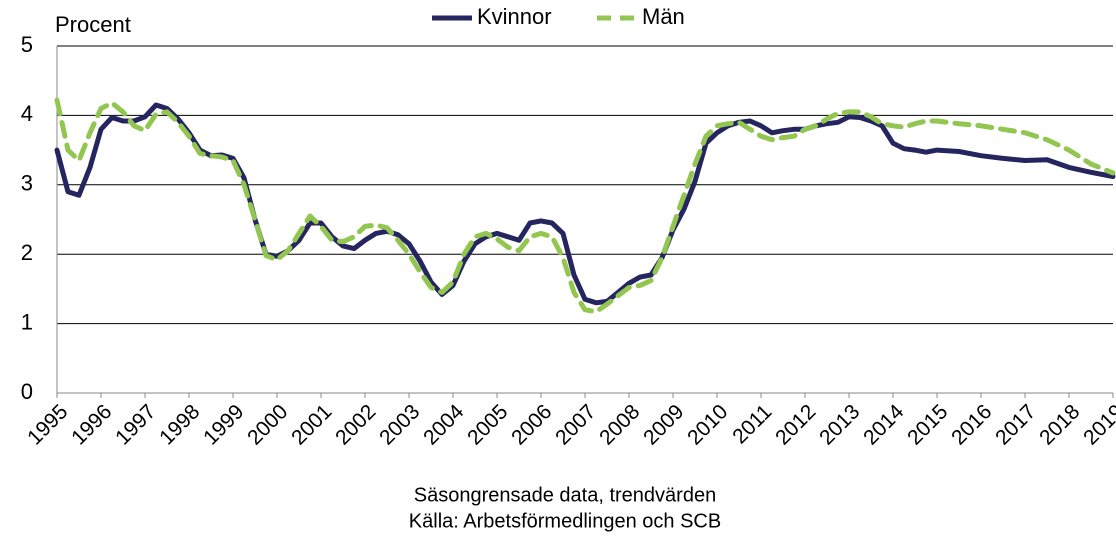  Describe the element at coordinates (795, 424) in the screenshot. I see `x-tick-label: 2012` at that location.